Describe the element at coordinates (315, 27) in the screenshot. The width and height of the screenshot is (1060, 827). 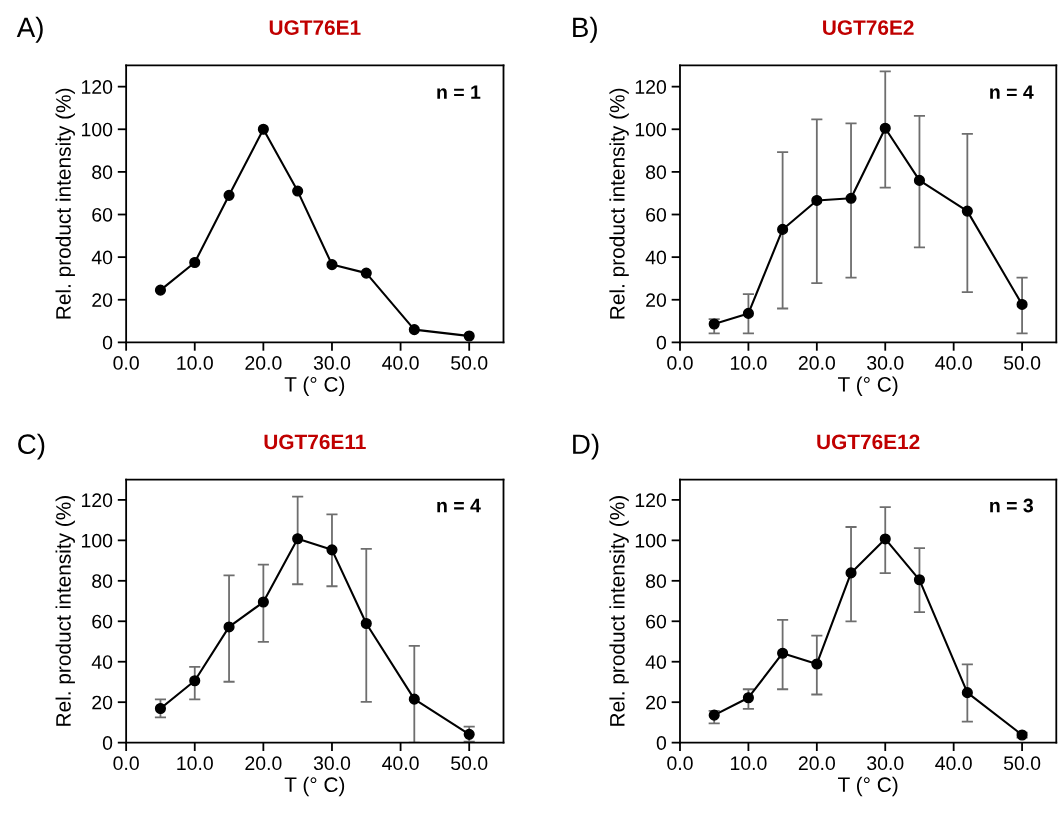
I see `chart-title: UGT76E1` at that location.